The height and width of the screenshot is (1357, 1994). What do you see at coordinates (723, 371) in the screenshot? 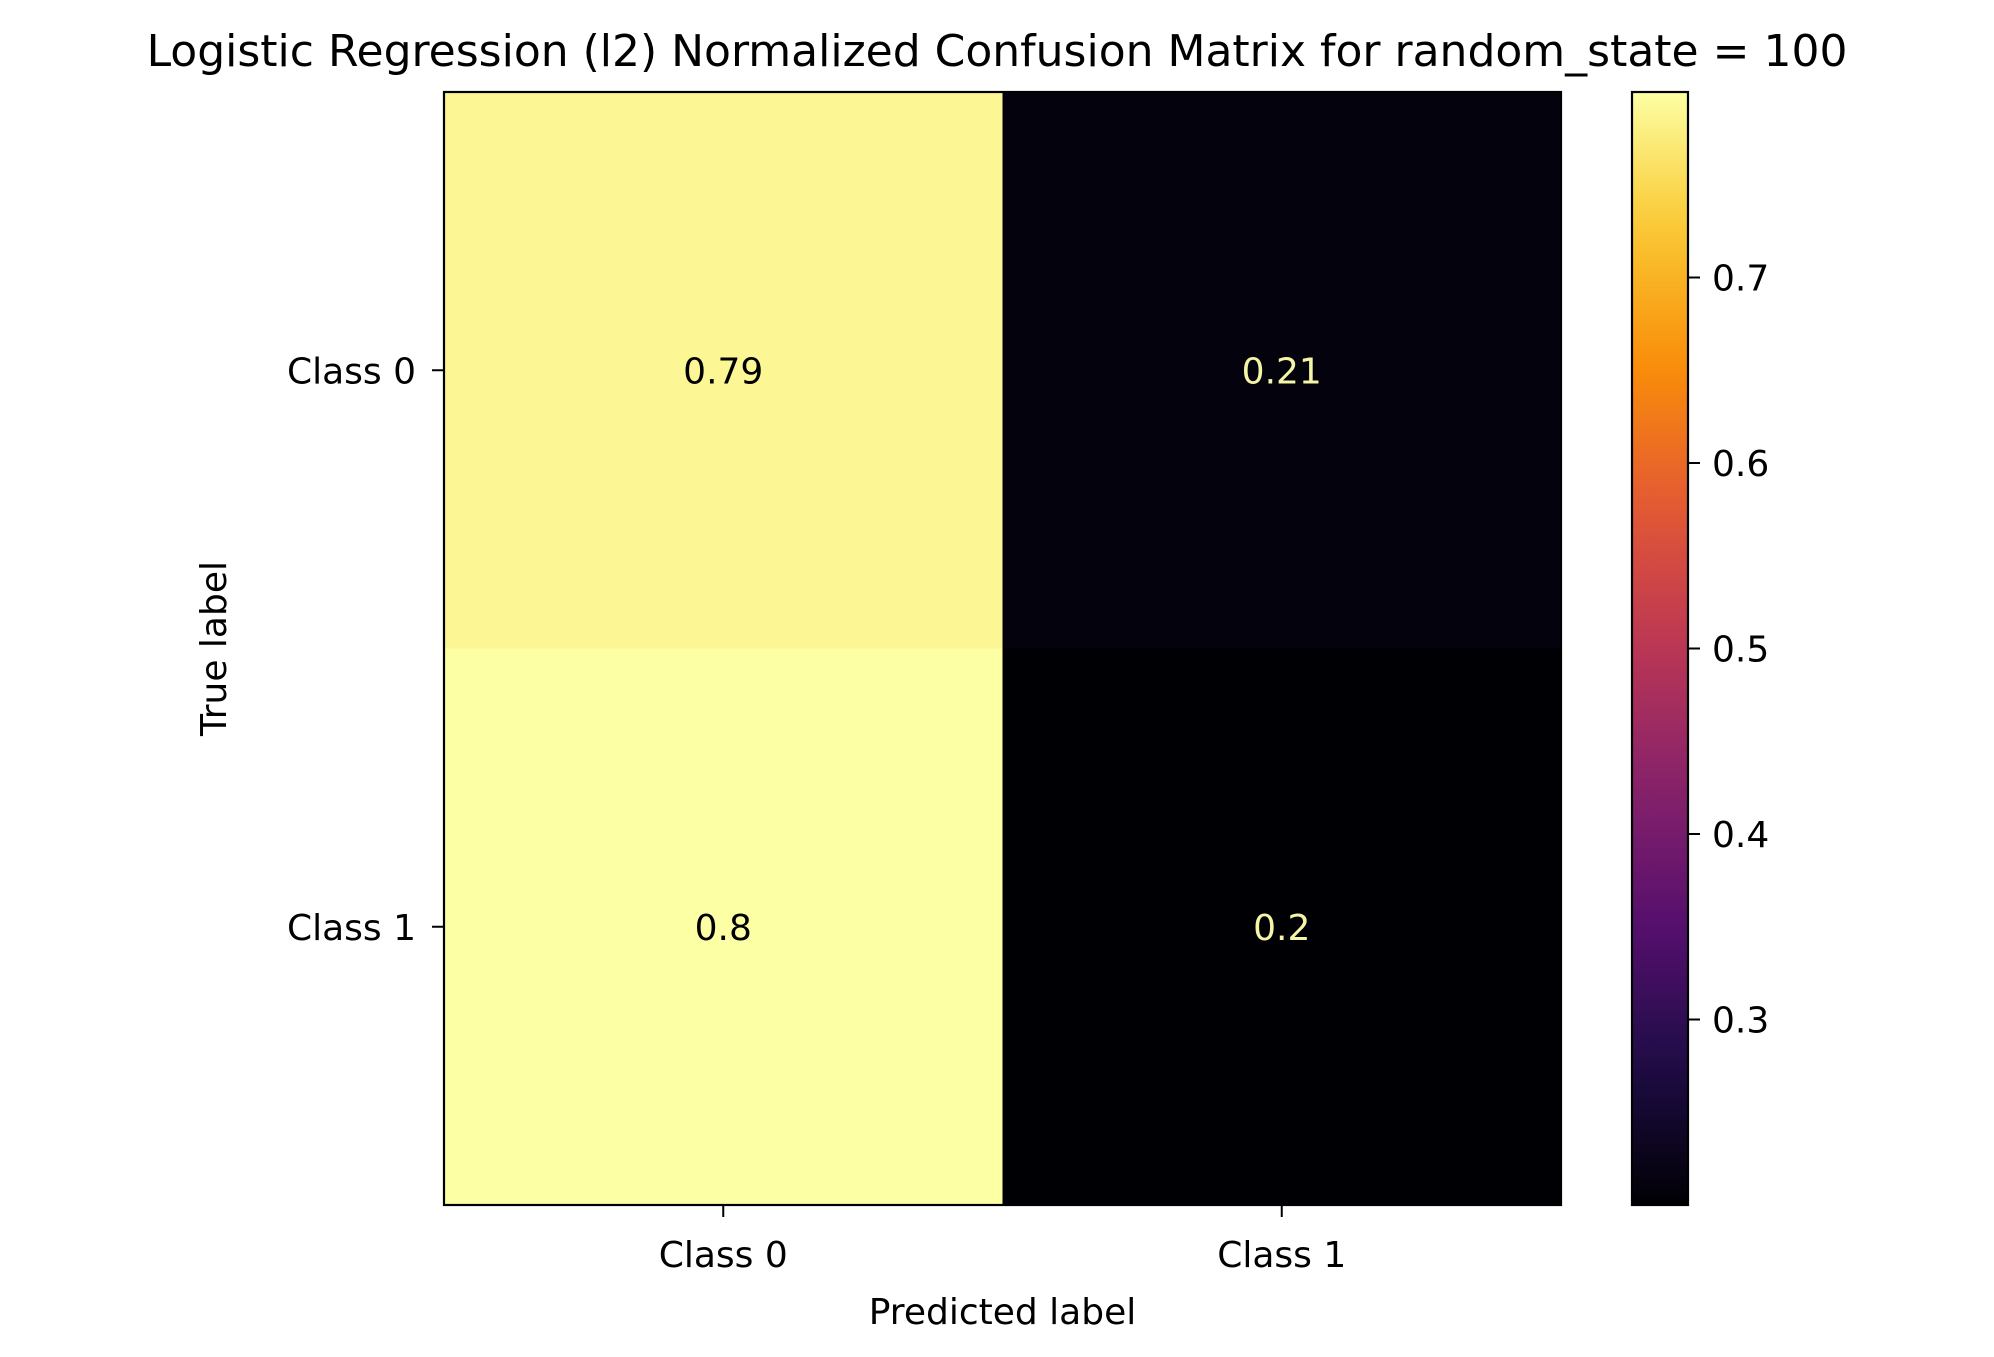
I see `matrix-value-label-0-0: 0.79` at bounding box center [723, 371].